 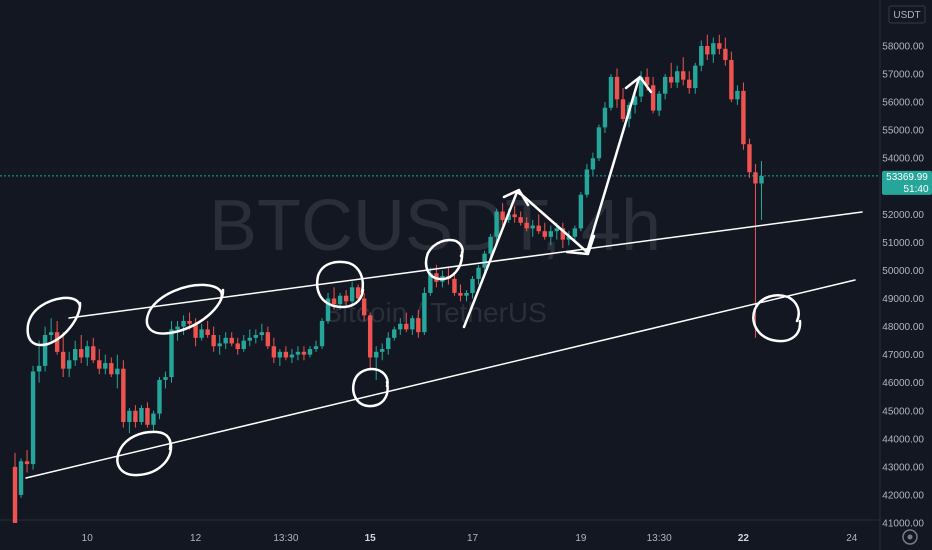 What do you see at coordinates (371, 538) in the screenshot?
I see `time-tick-label: 15` at bounding box center [371, 538].